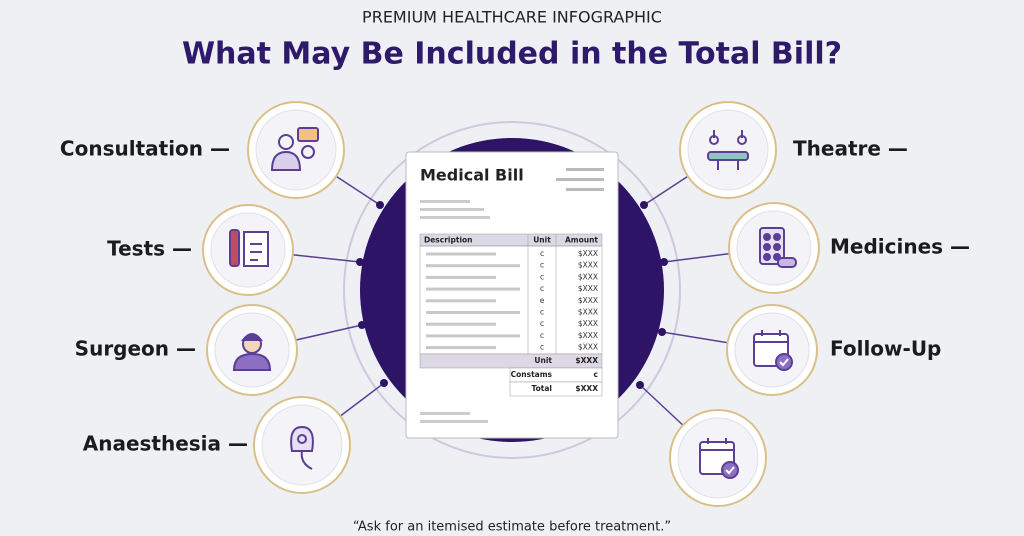  Describe the element at coordinates (512, 54) in the screenshot. I see `title: What May Be Included in the Total Bill?` at that location.